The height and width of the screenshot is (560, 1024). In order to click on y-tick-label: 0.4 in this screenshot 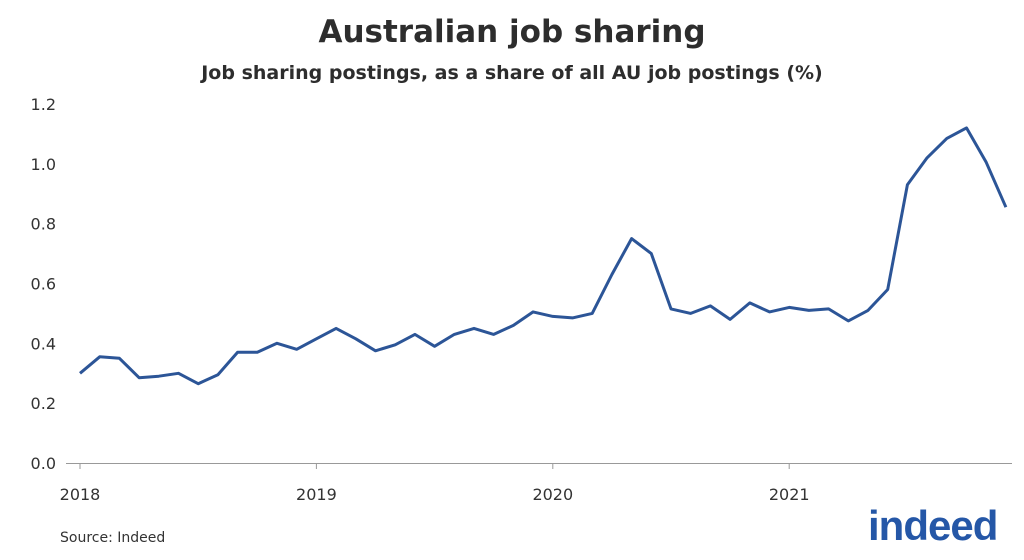, I will do `click(43, 343)`.